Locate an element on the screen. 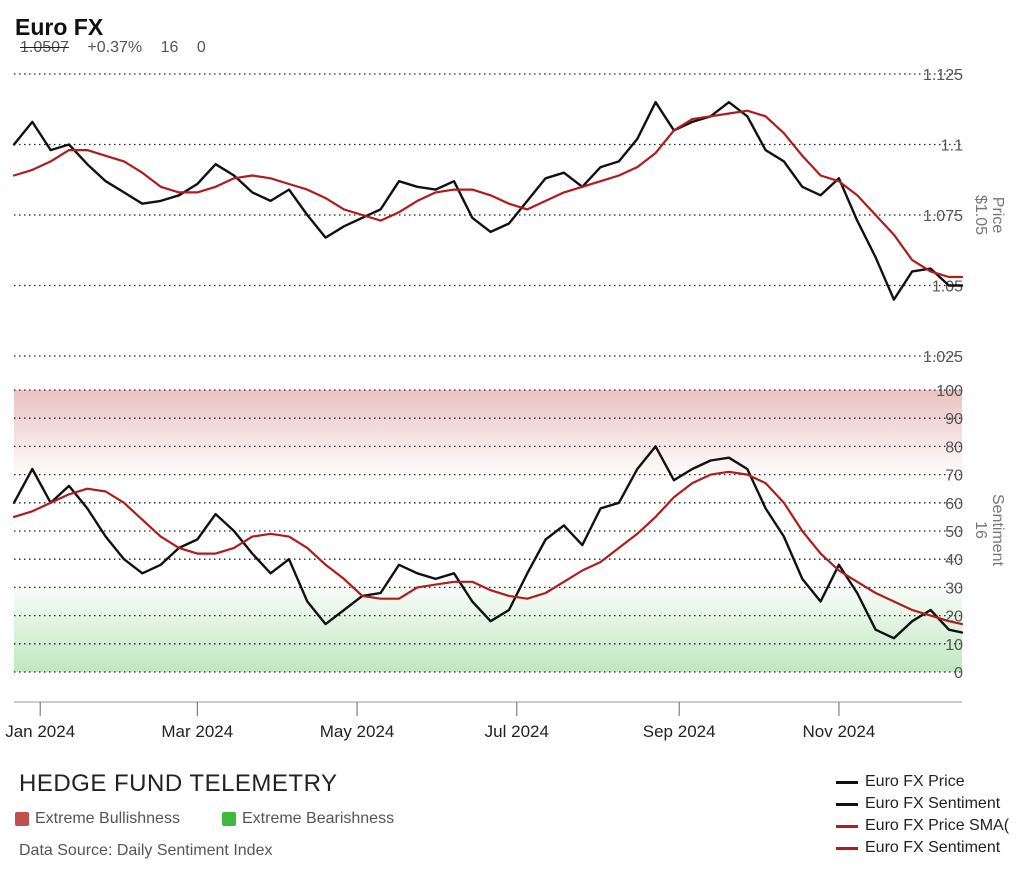  sentiment-tick-label: 70 is located at coordinates (954, 476).